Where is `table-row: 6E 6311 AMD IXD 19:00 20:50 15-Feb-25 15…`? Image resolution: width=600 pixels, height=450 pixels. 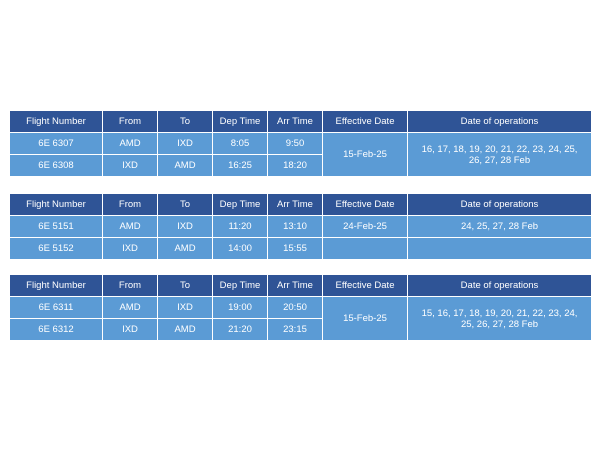
table-row: 6E 6311 AMD IXD 19:00 20:50 15-Feb-25 15… is located at coordinates (300, 318).